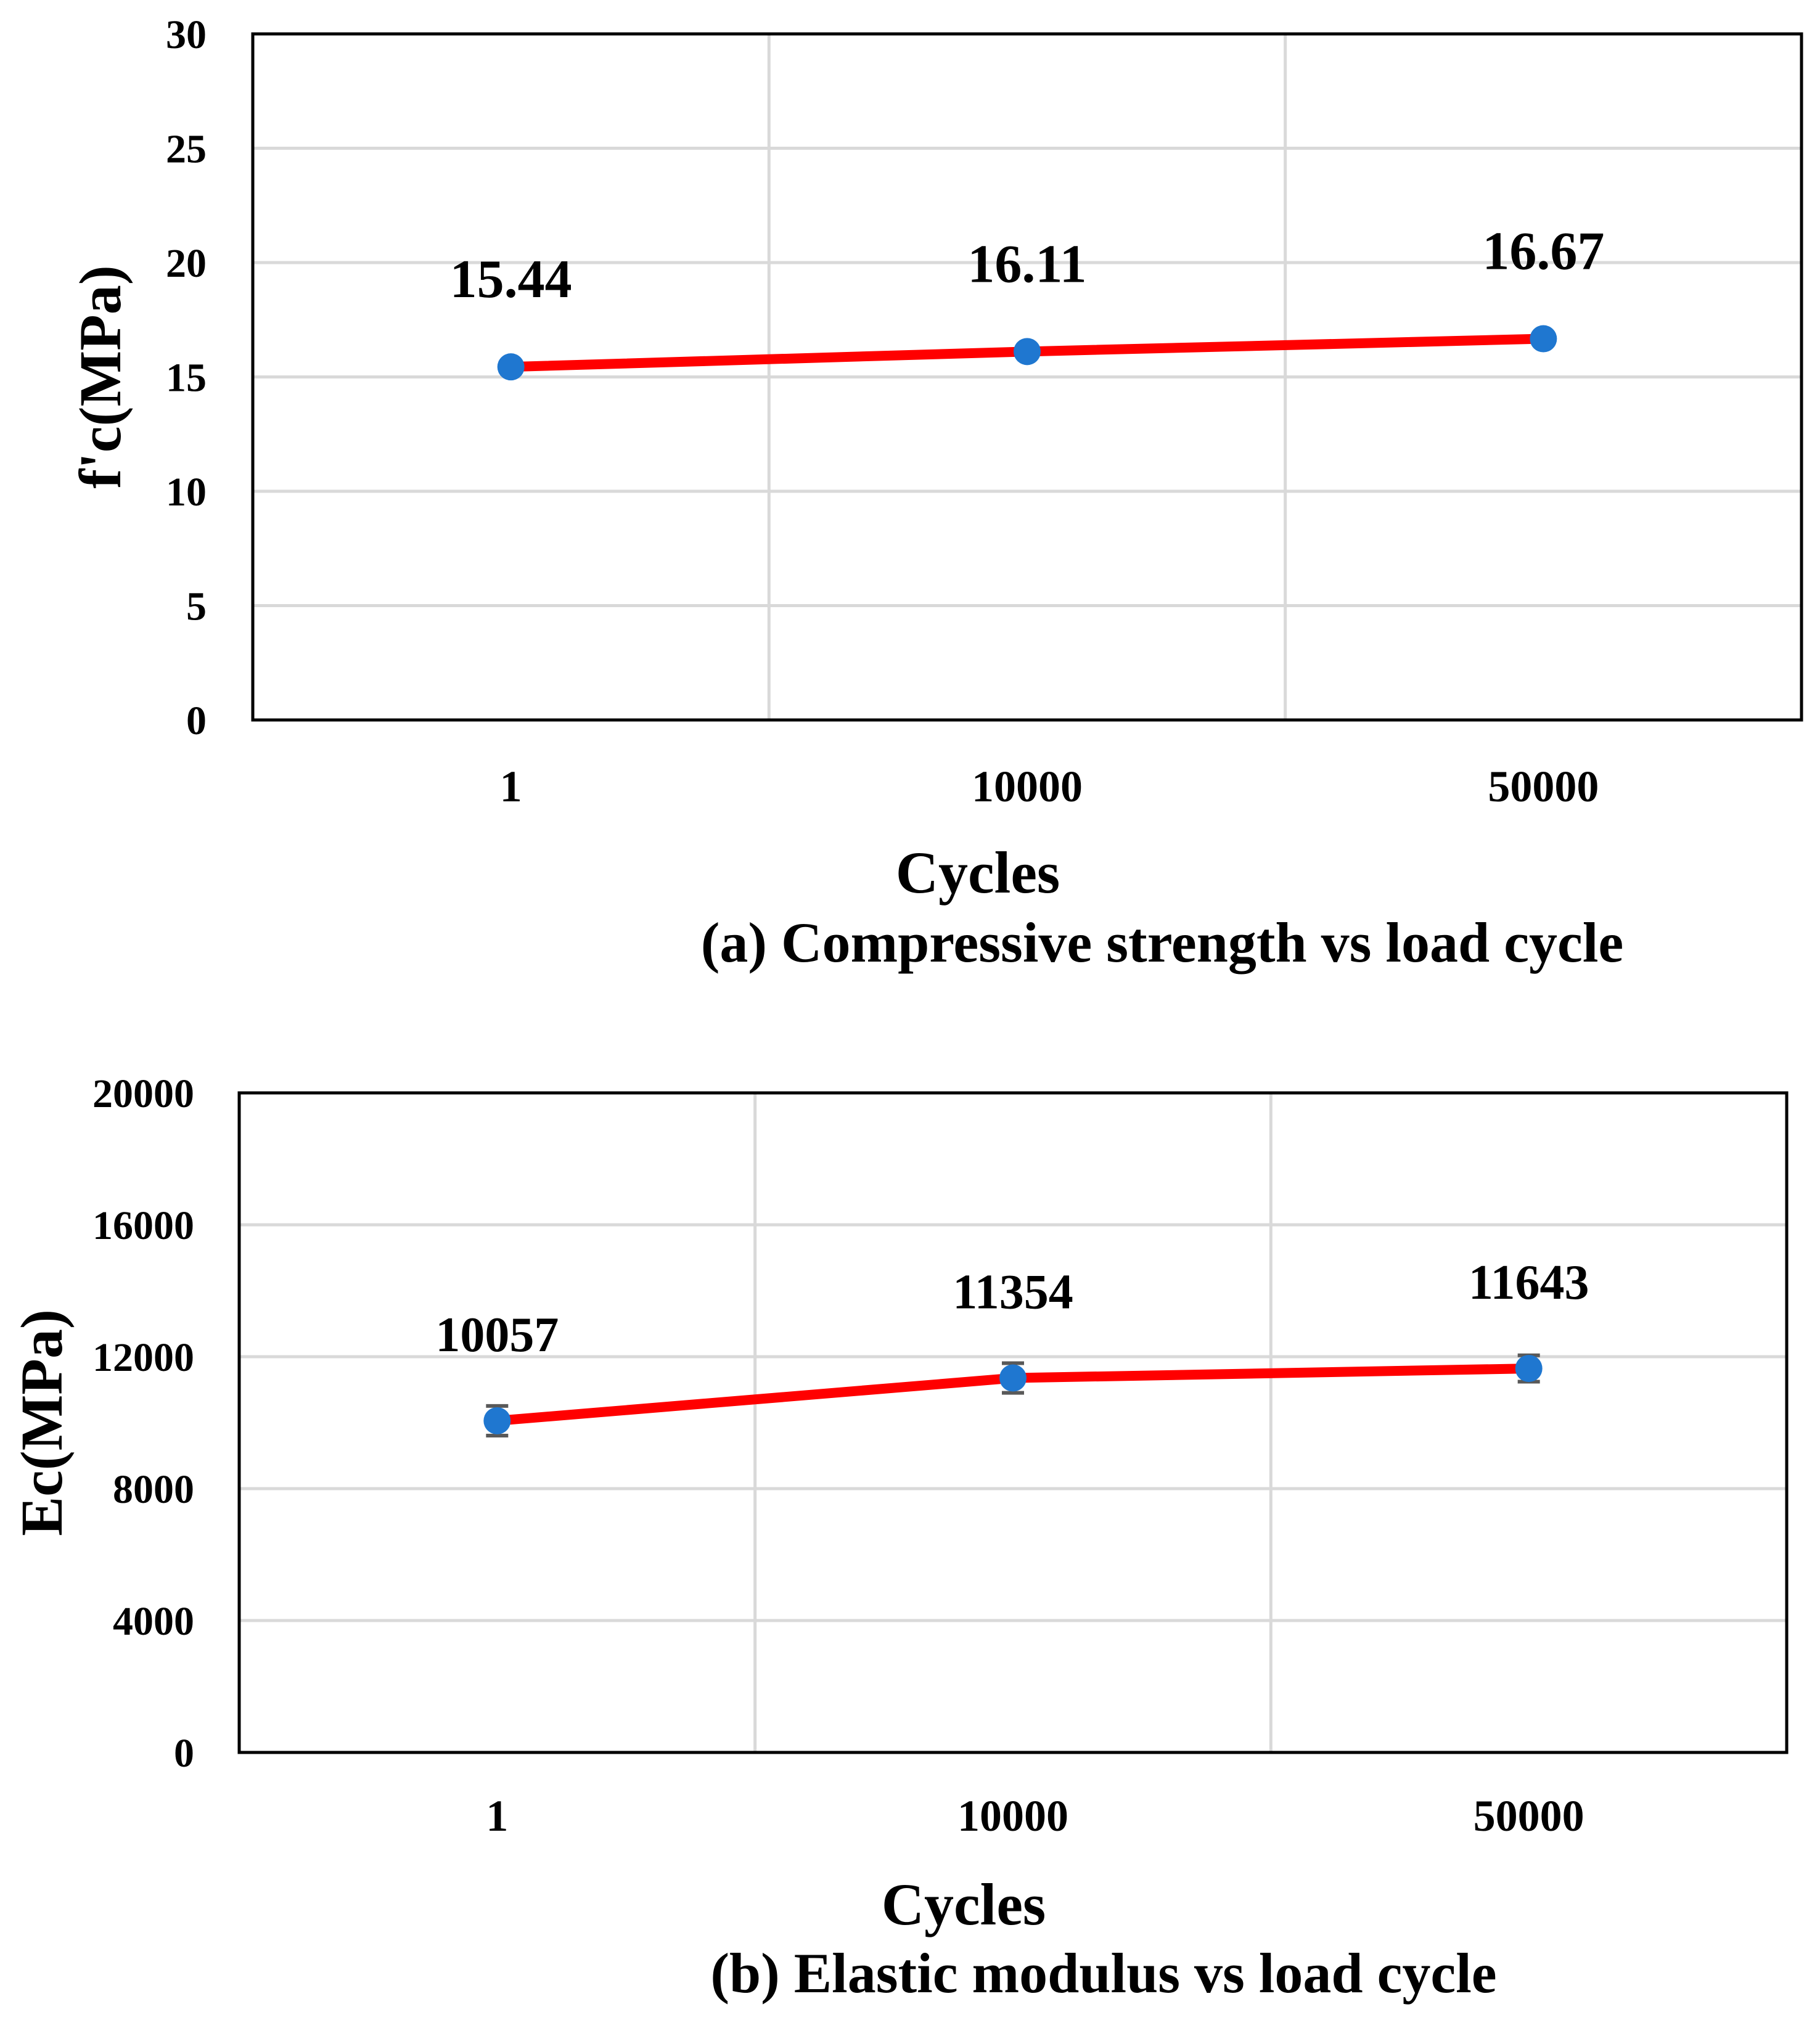 This screenshot has width=1820, height=2044. I want to click on y-ticks-b: 0 4000 8000 12000 16000 20000, so click(143, 1424).